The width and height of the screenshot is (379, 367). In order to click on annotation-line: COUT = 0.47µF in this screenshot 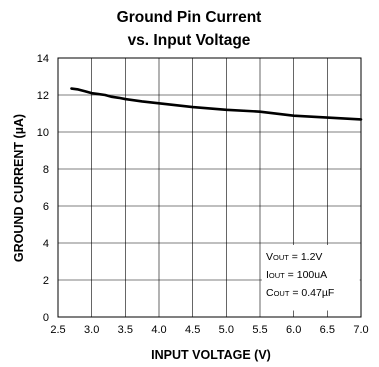, I will do `click(300, 293)`.